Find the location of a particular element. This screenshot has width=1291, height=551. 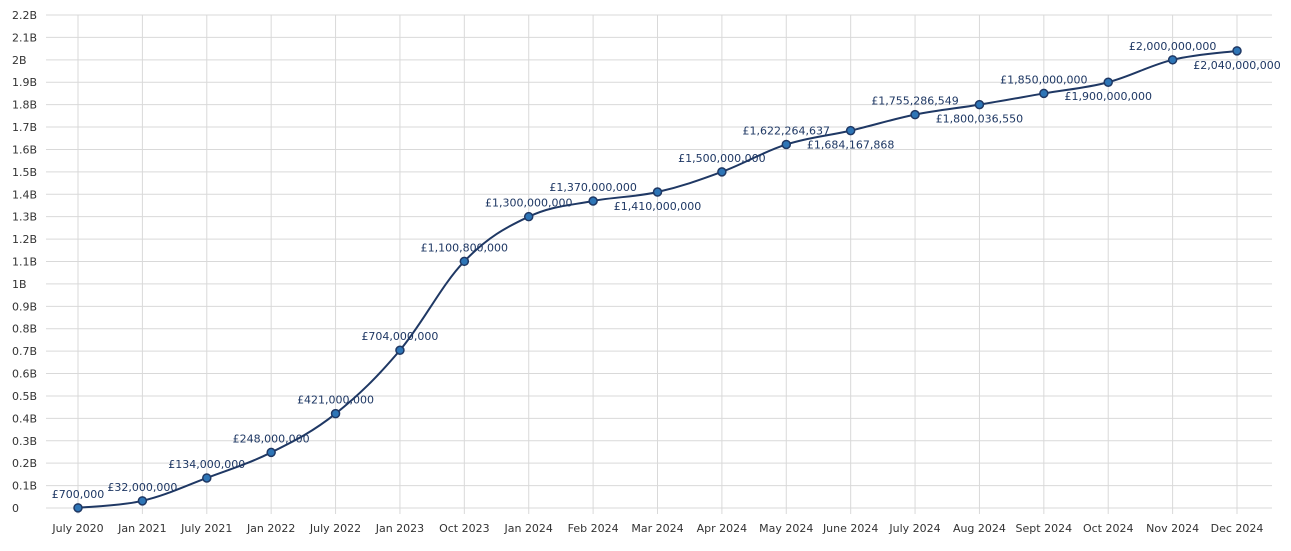

data-label: £1,684,167,868 is located at coordinates (850, 145).